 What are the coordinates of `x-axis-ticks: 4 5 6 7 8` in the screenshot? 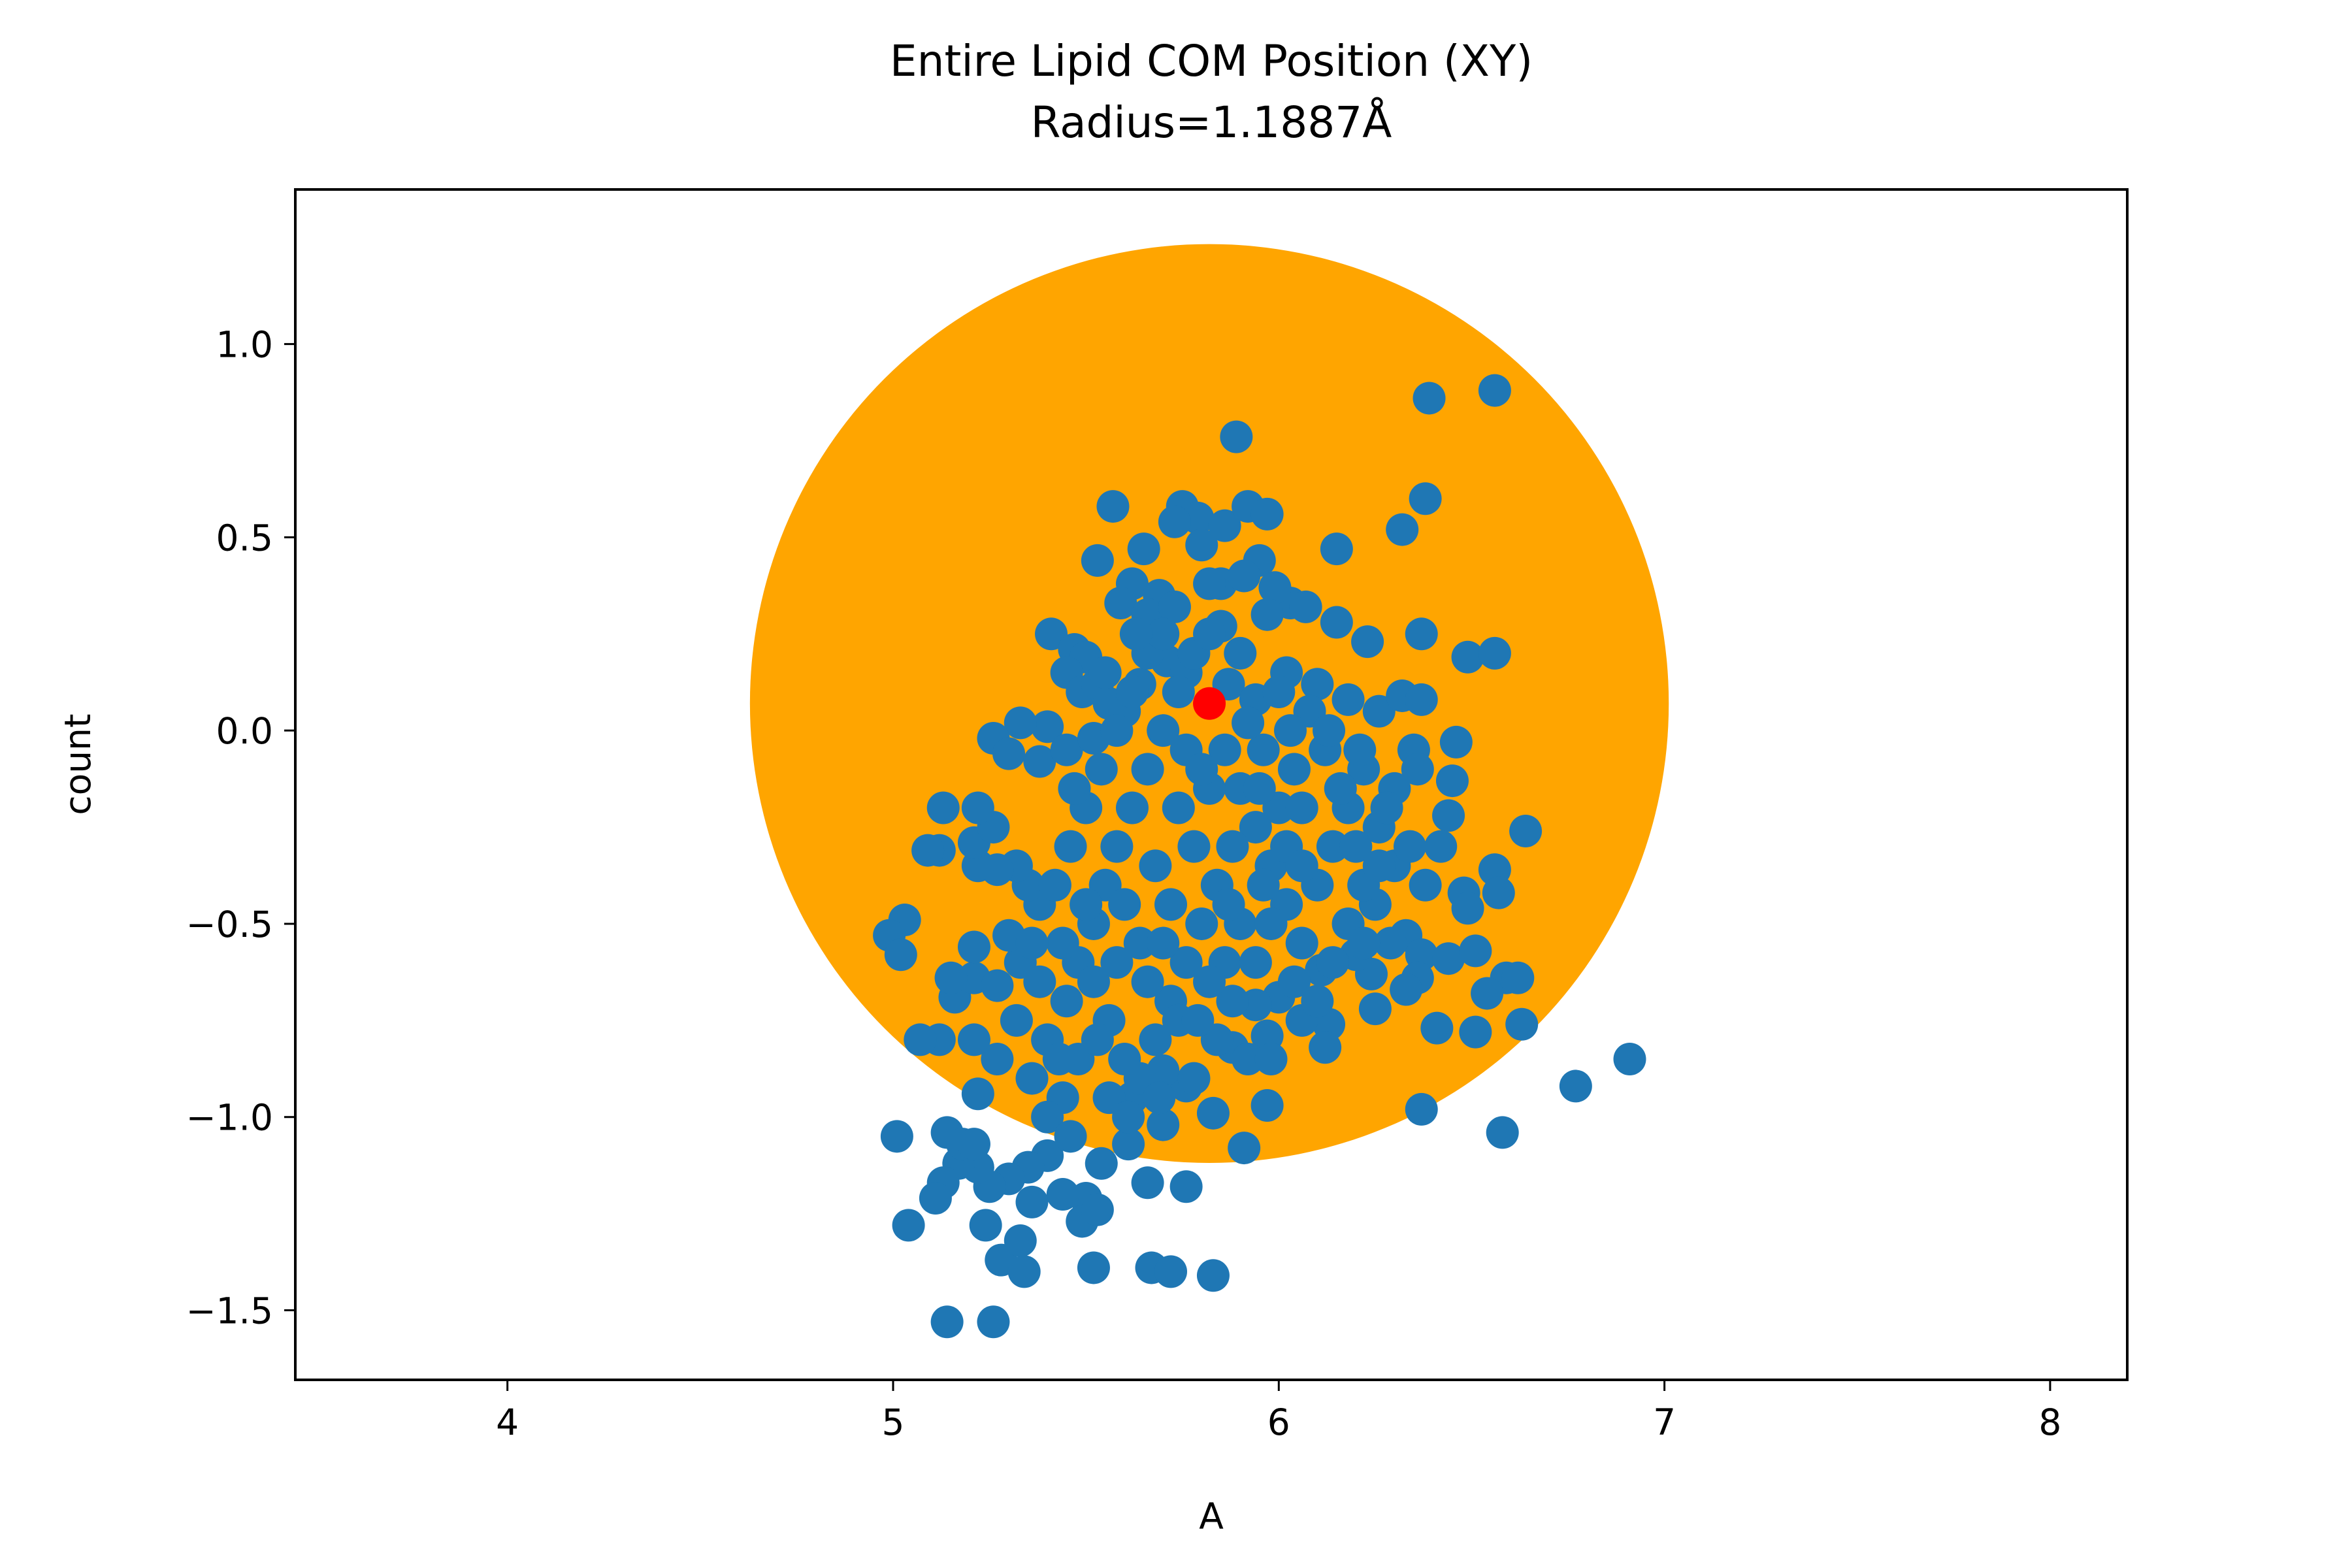 It's located at (1278, 1411).